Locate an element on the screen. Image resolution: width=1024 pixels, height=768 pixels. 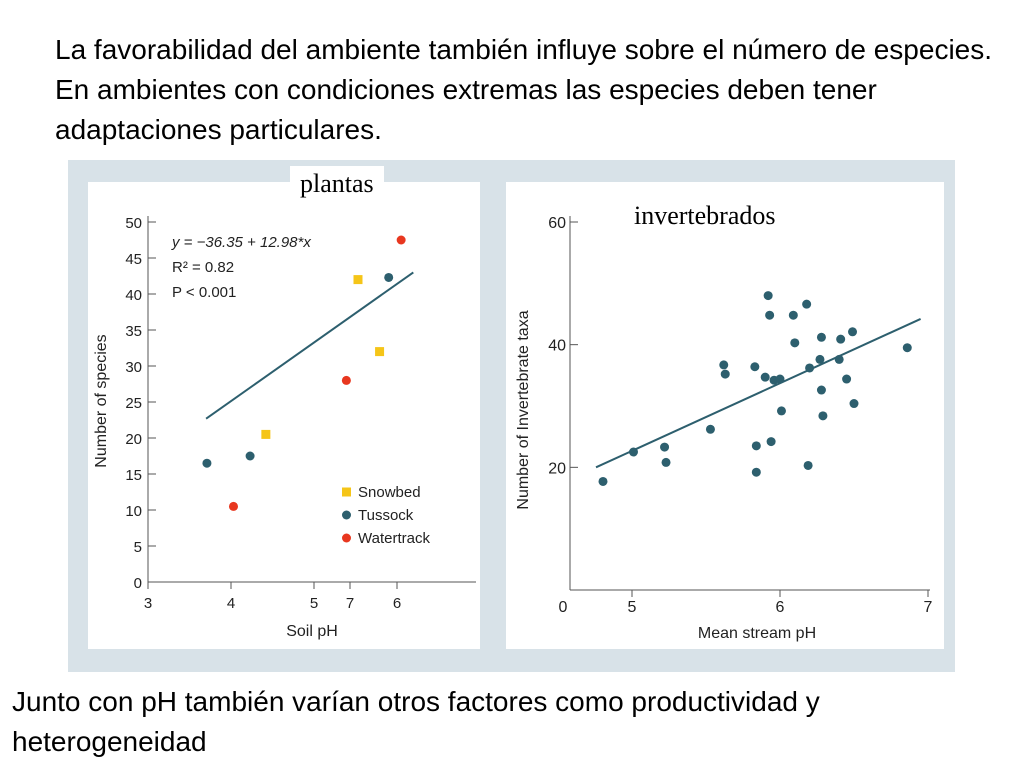
regression-annotation: P < 0.001 is located at coordinates (204, 292).